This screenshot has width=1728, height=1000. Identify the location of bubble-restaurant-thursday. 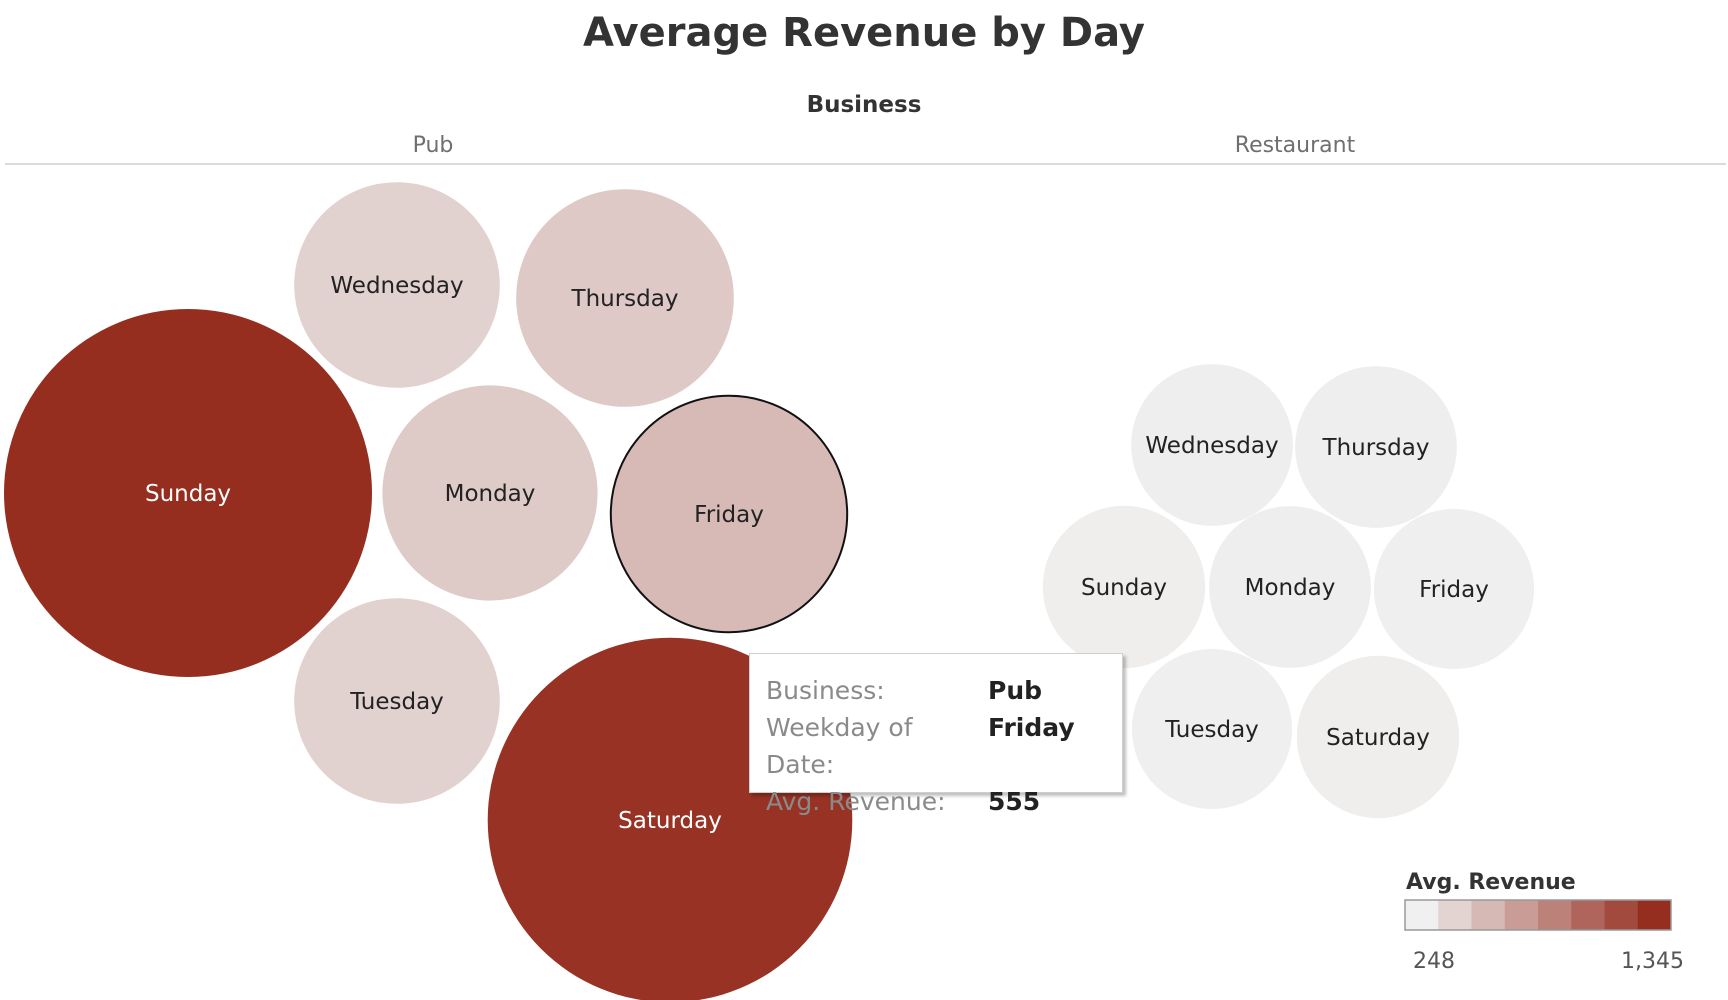
(1376, 447).